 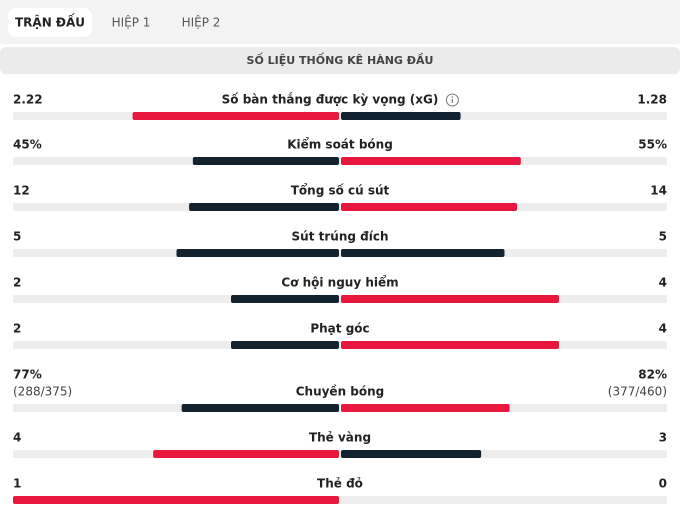 What do you see at coordinates (663, 484) in the screenshot?
I see `away-value: 0` at bounding box center [663, 484].